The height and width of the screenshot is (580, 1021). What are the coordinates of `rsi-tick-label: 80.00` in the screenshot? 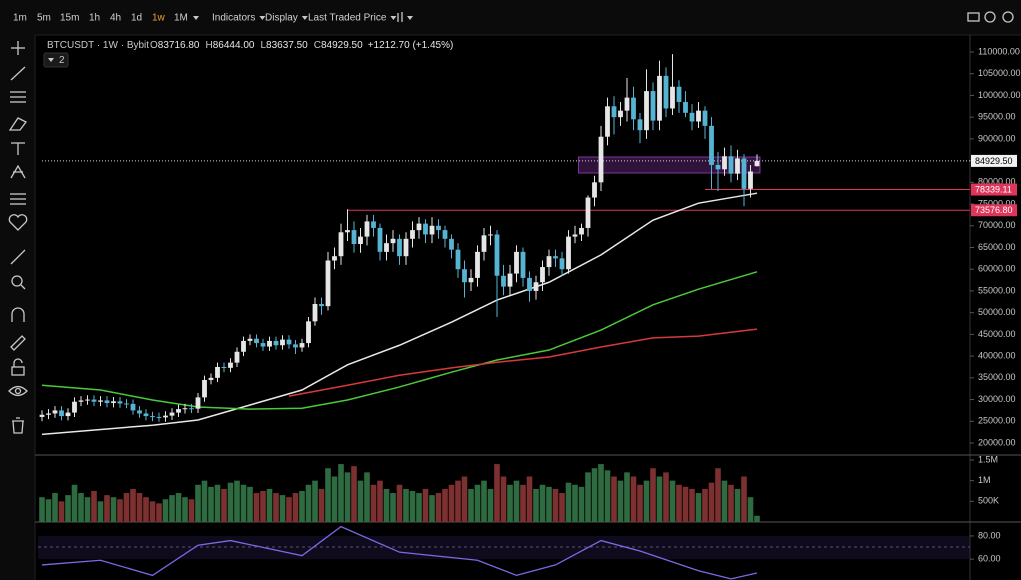 It's located at (989, 535).